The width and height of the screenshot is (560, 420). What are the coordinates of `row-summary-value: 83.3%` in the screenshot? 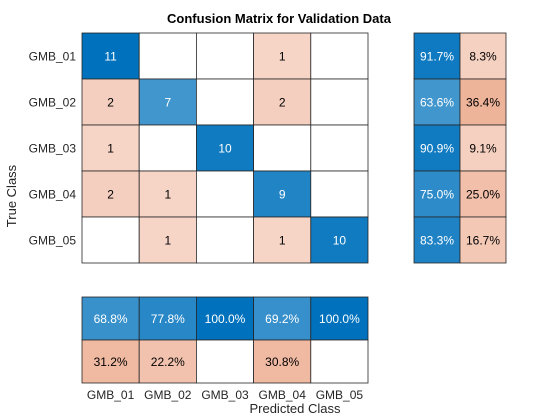 It's located at (437, 241).